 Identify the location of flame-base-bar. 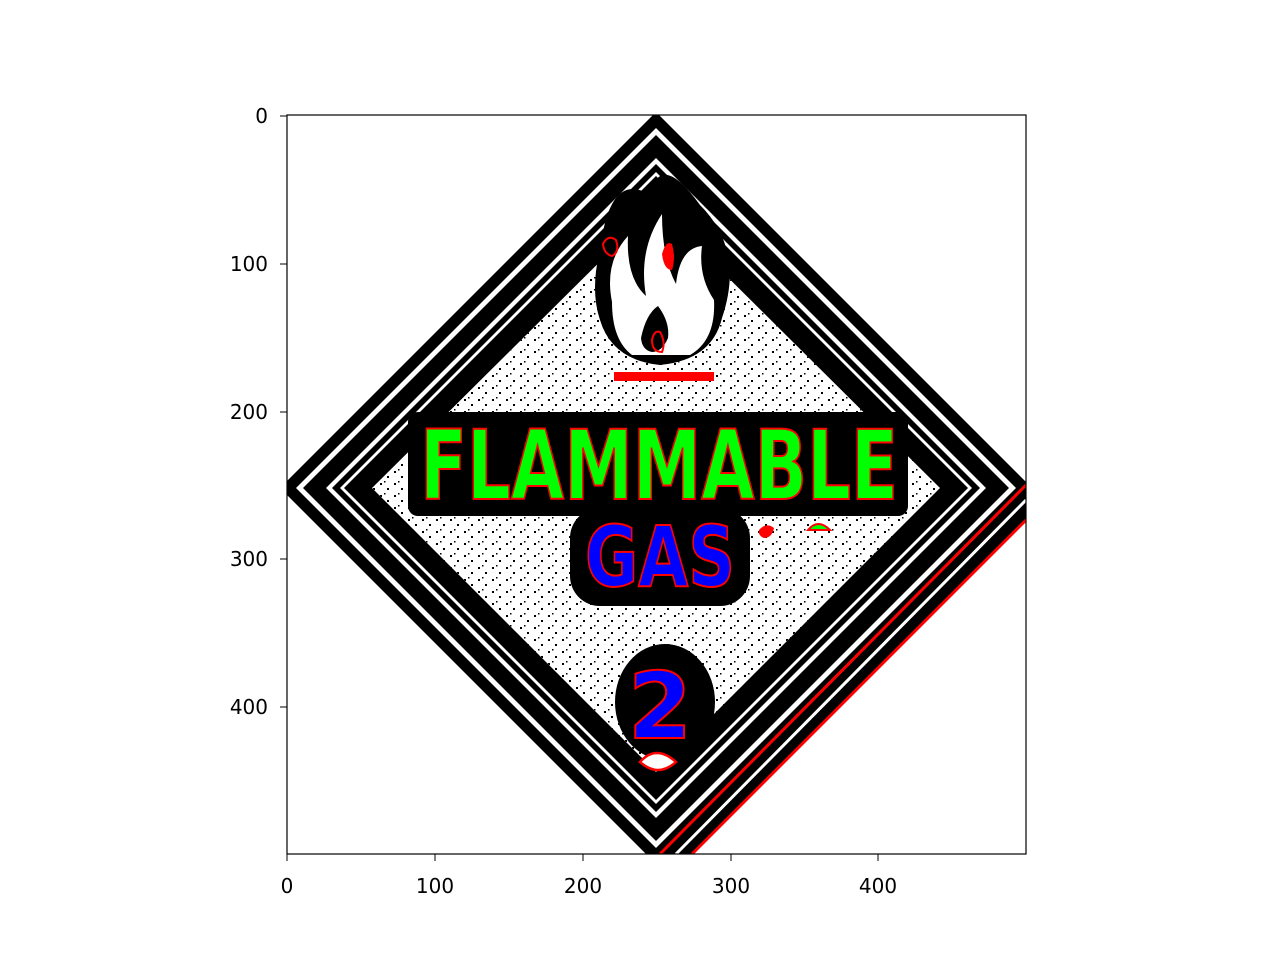
(664, 376).